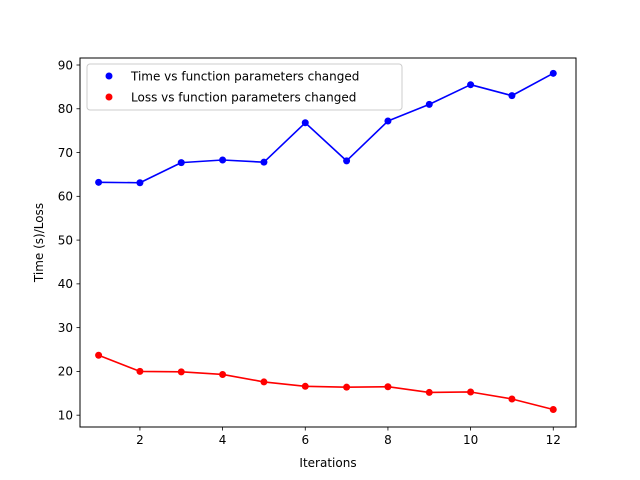 The image size is (640, 480). Describe the element at coordinates (223, 440) in the screenshot. I see `x-tick-label: 4` at that location.